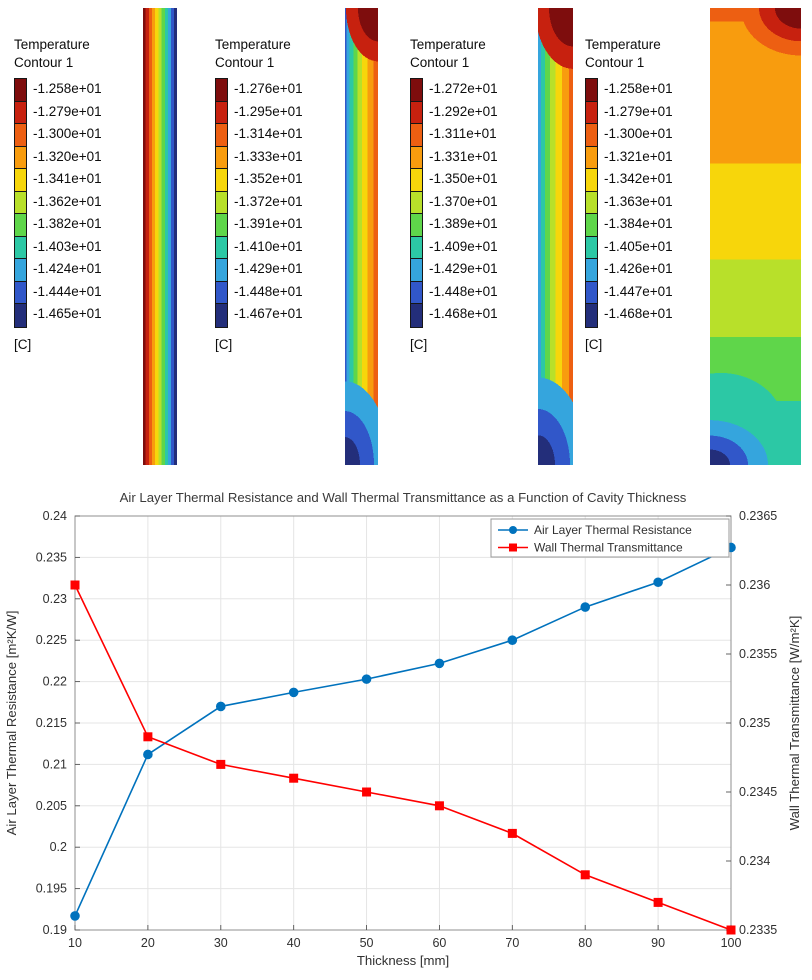 The height and width of the screenshot is (980, 812). Describe the element at coordinates (55, 516) in the screenshot. I see `y-left-tick-label: 0.24` at that location.